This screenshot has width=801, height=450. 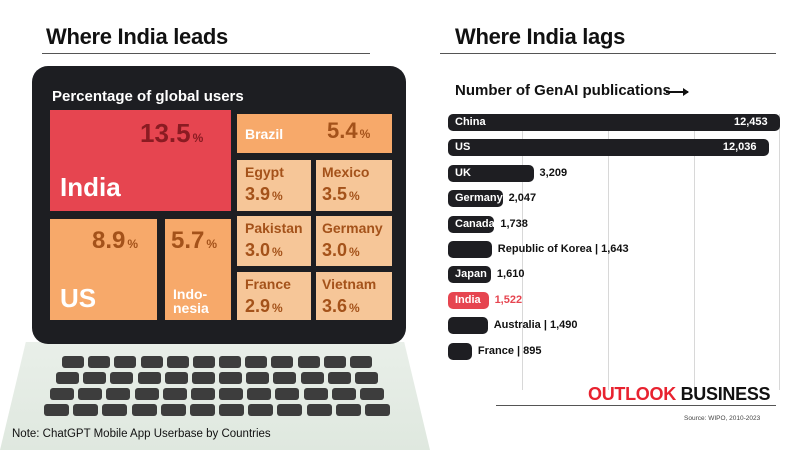 I want to click on chart-subtitle: Number of GenAI publications, so click(x=563, y=90).